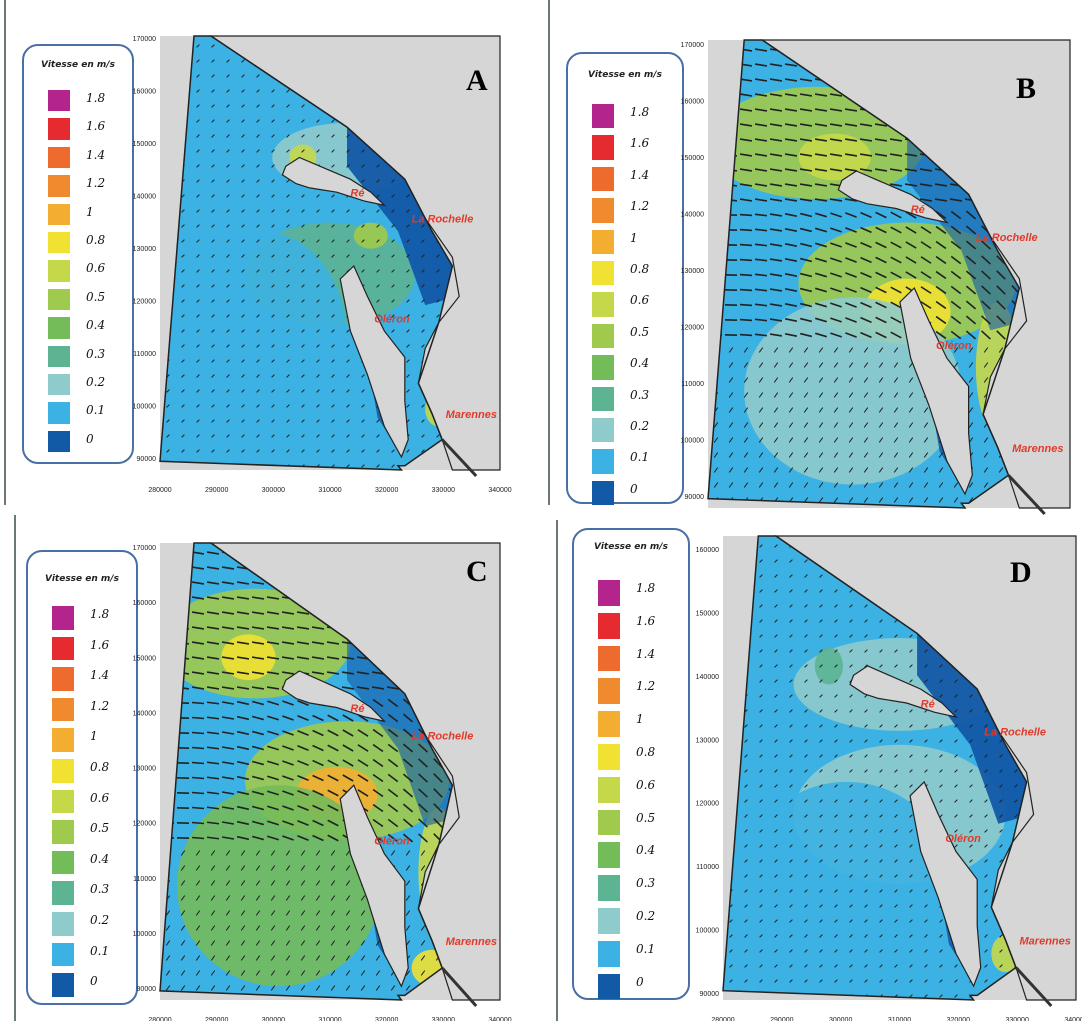  I want to click on x-tick-label: 310000, so click(329, 1019).